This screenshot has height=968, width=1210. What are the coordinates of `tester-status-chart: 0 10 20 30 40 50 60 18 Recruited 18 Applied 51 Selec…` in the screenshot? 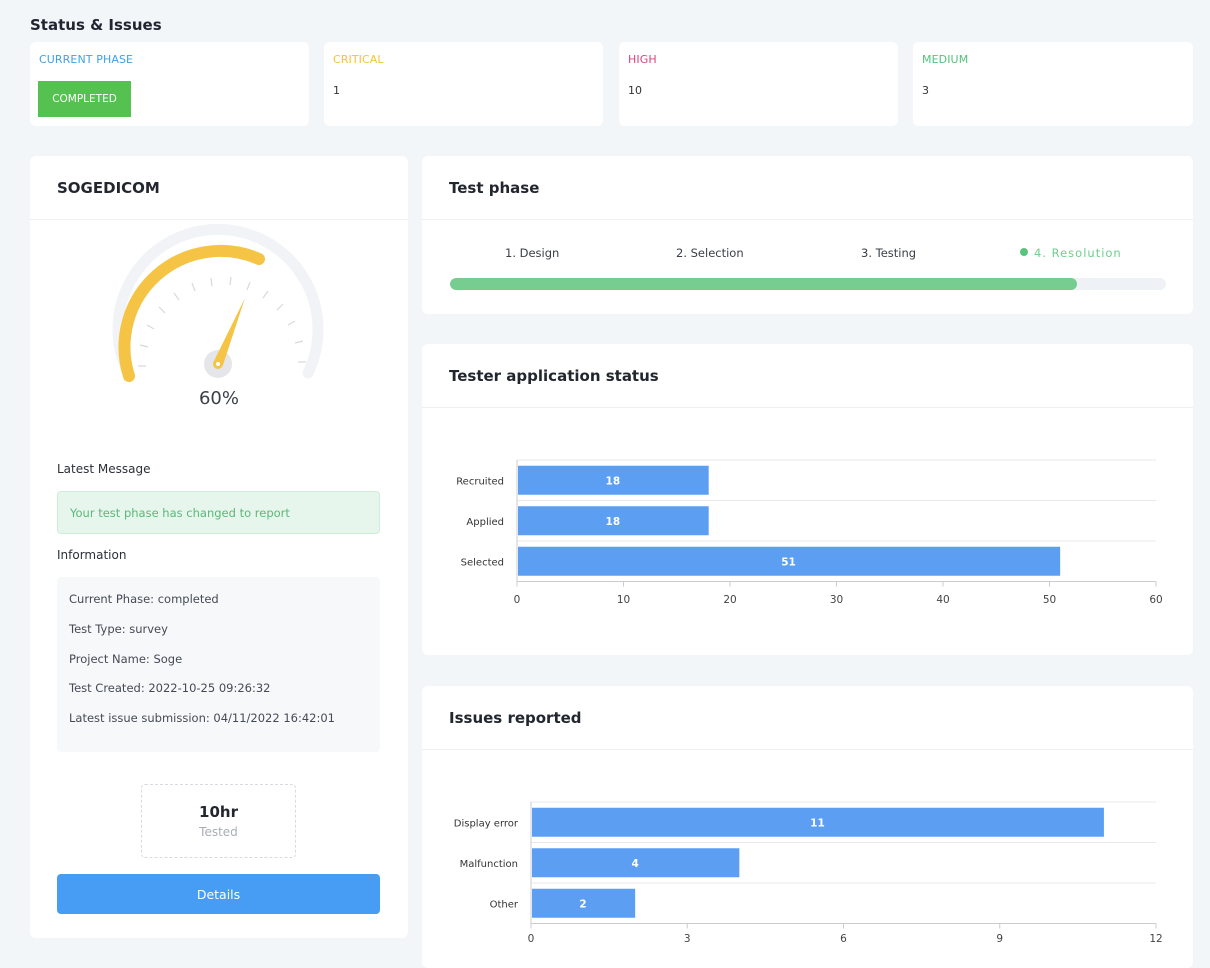 It's located at (809, 532).